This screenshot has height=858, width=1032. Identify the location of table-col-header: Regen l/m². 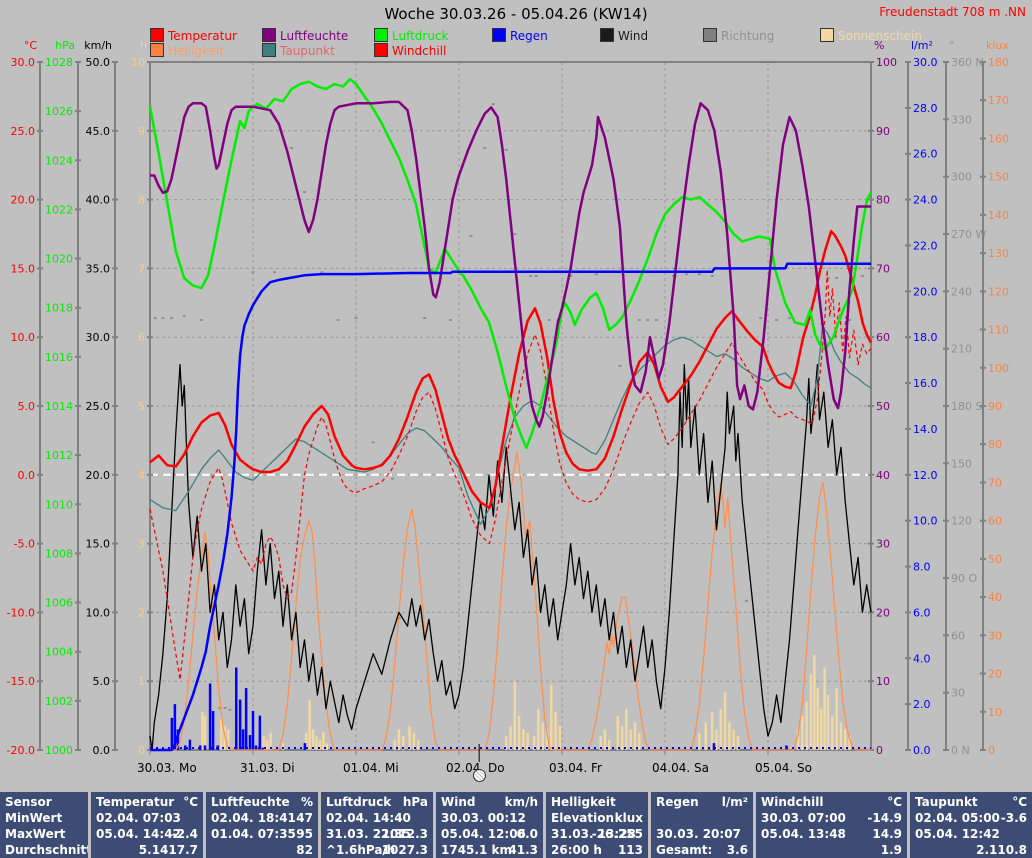
(702, 802).